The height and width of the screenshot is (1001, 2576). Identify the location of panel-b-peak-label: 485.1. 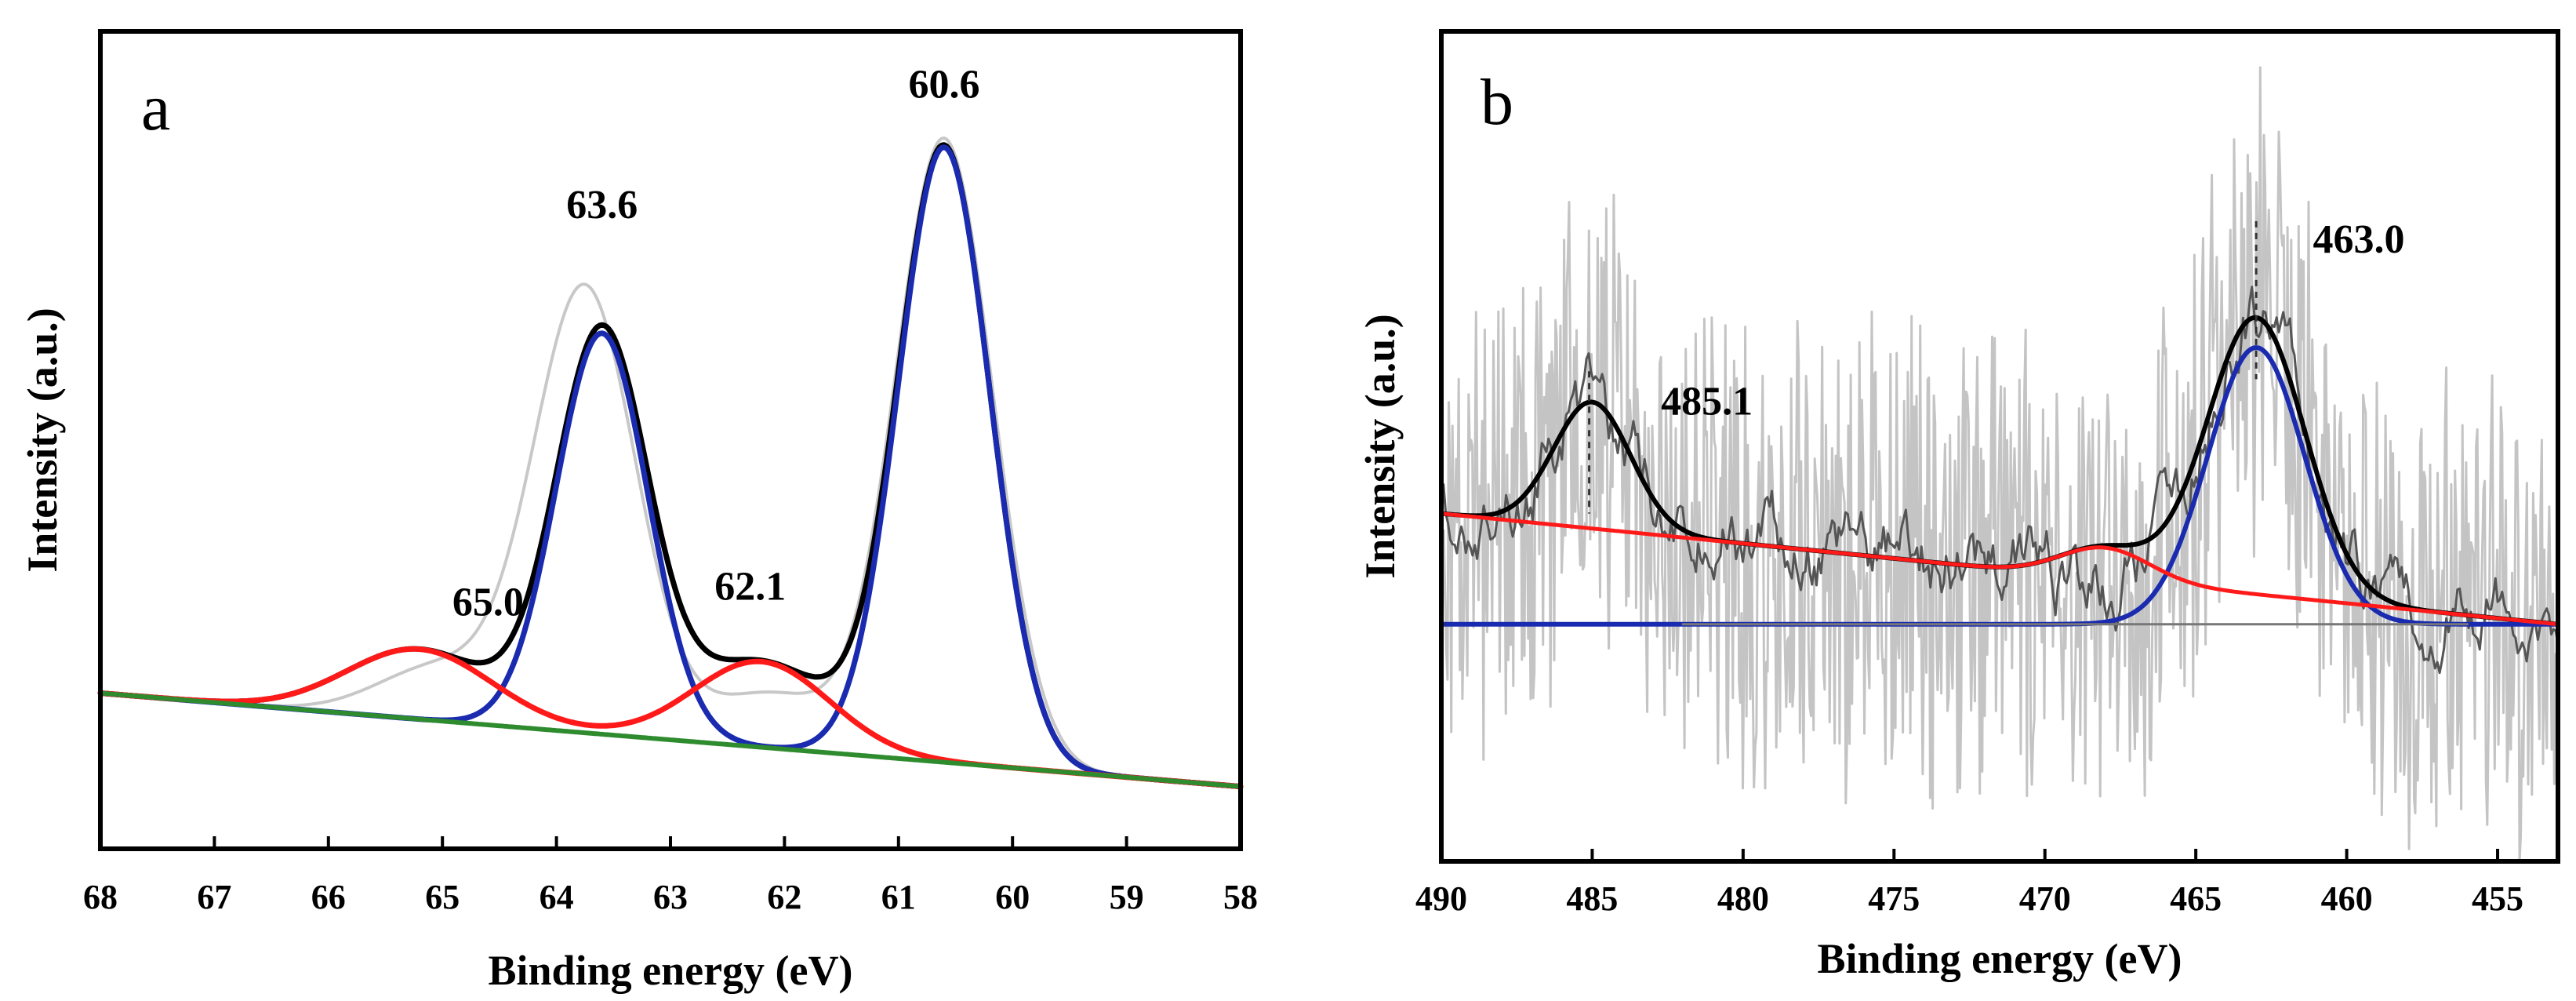
(1707, 402).